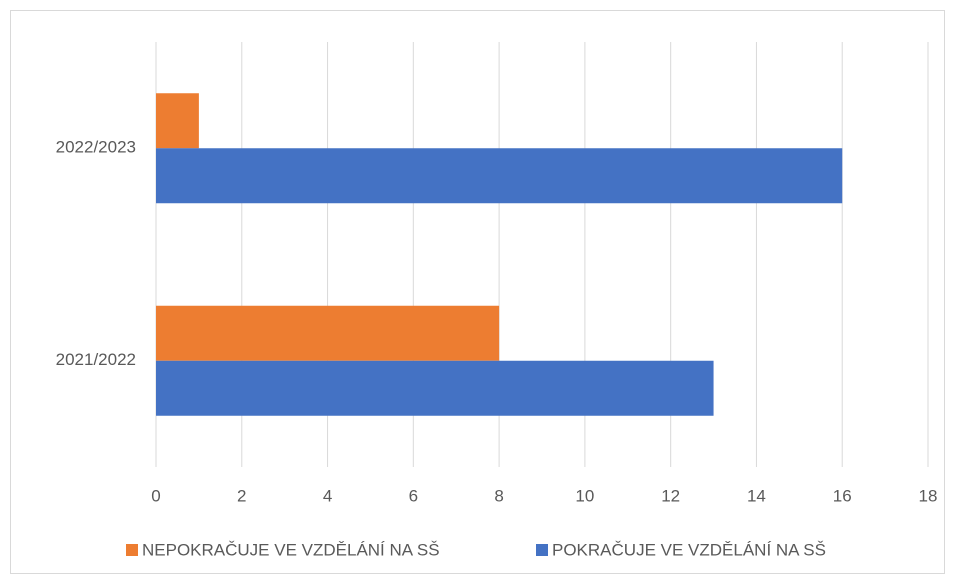 The width and height of the screenshot is (955, 583). Describe the element at coordinates (498, 495) in the screenshot. I see `x-tick-label: 8` at that location.